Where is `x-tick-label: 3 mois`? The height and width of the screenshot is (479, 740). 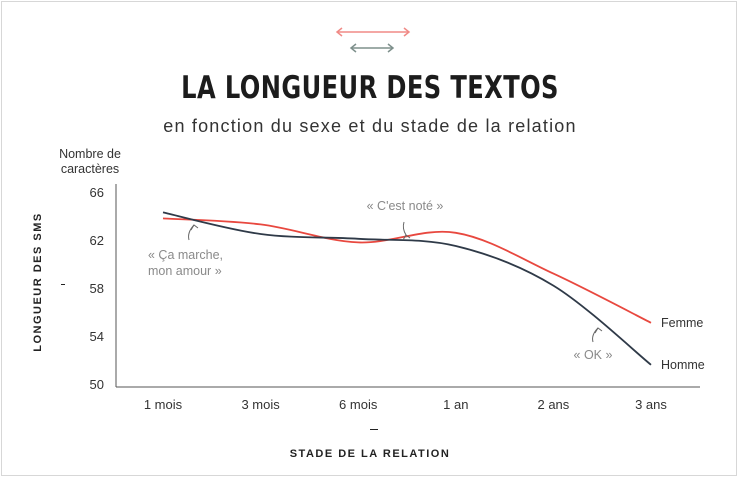 x-tick-label: 3 mois is located at coordinates (260, 404).